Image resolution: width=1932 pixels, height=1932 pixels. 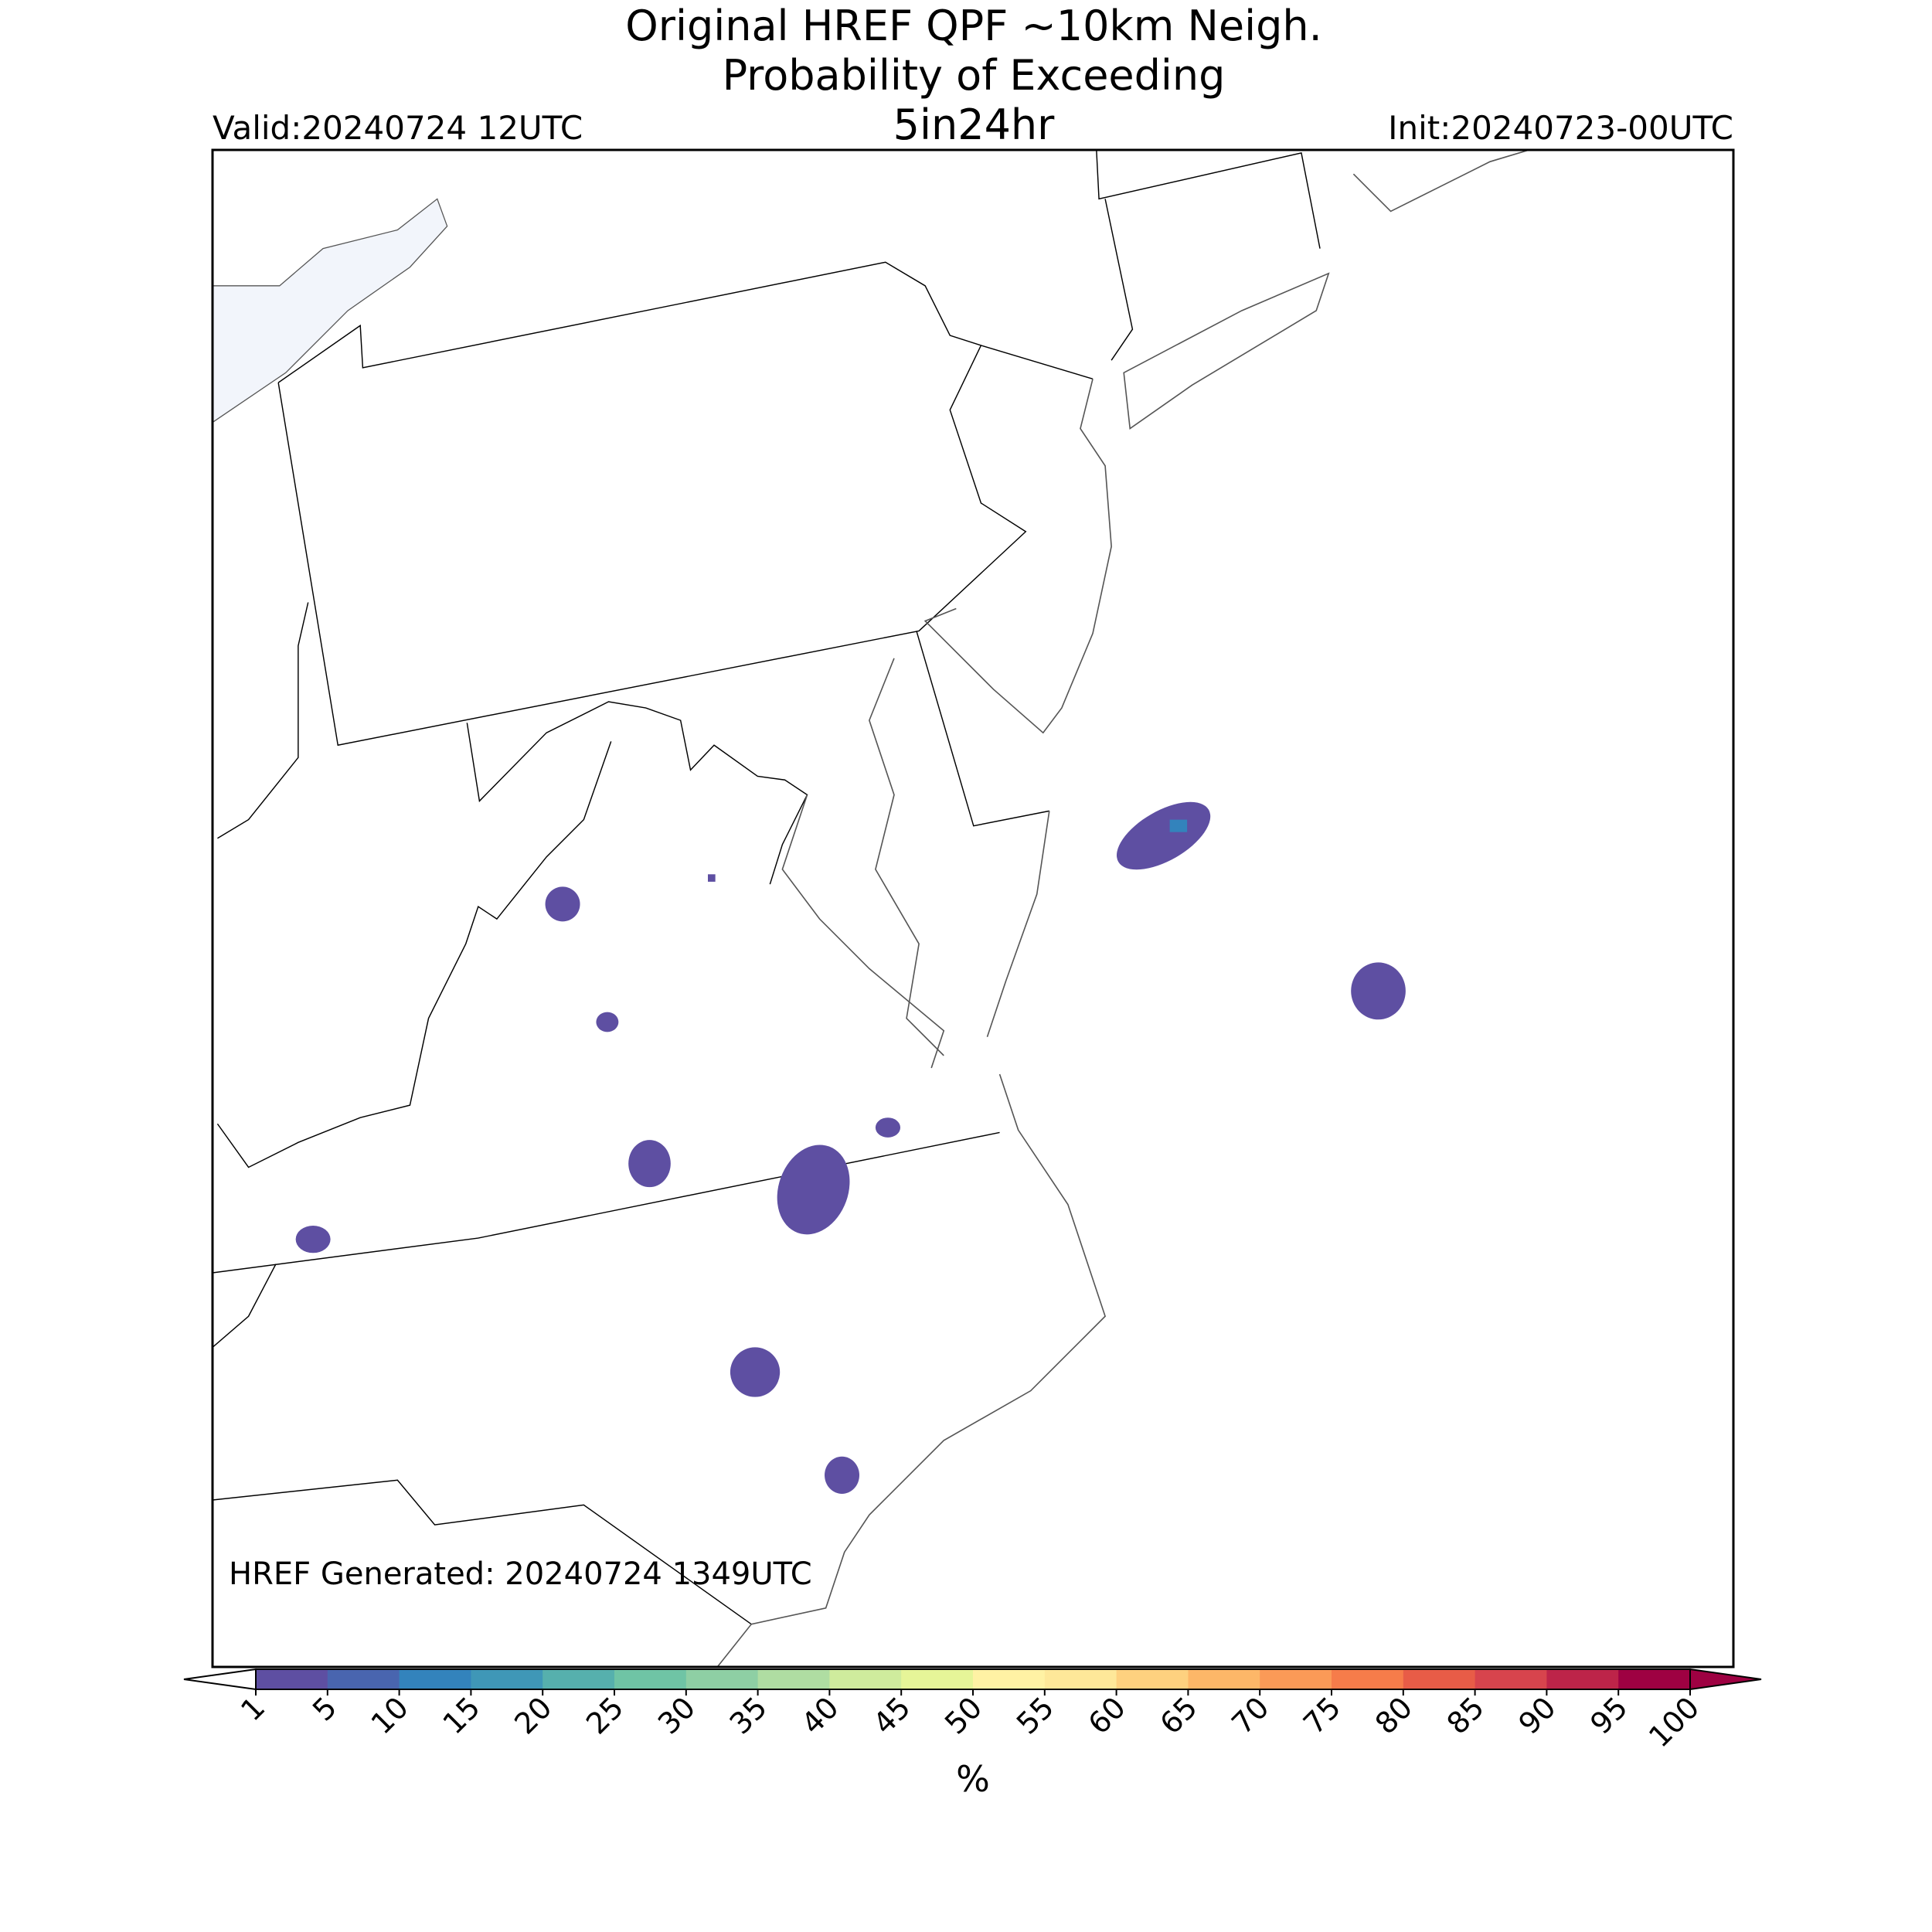 I want to click on colorbar-tick-label: 10, so click(x=390, y=1715).